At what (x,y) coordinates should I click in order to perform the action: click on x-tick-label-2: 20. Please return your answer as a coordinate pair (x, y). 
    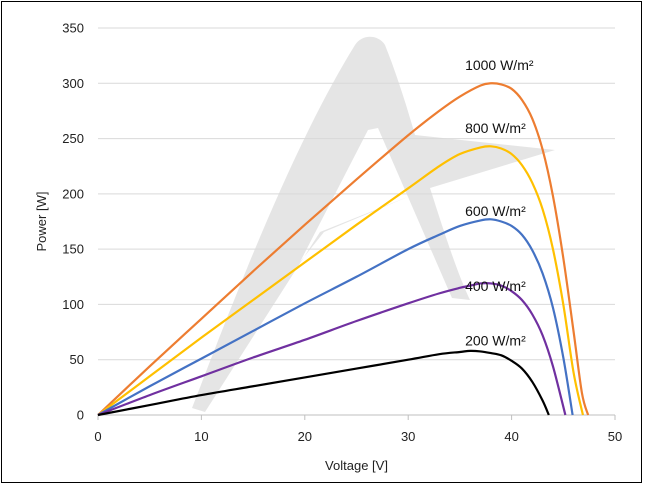
    Looking at the image, I should click on (305, 436).